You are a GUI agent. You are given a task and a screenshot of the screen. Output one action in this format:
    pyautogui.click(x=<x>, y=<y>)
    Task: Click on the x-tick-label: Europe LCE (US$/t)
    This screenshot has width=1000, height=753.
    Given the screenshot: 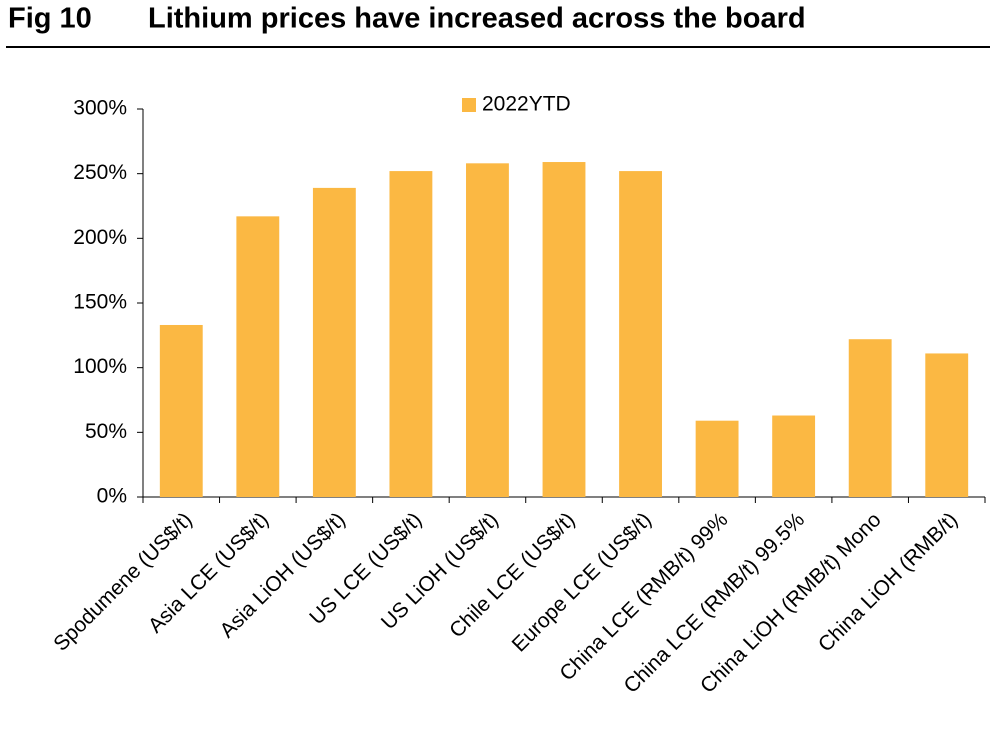 What is the action you would take?
    pyautogui.click(x=582, y=582)
    